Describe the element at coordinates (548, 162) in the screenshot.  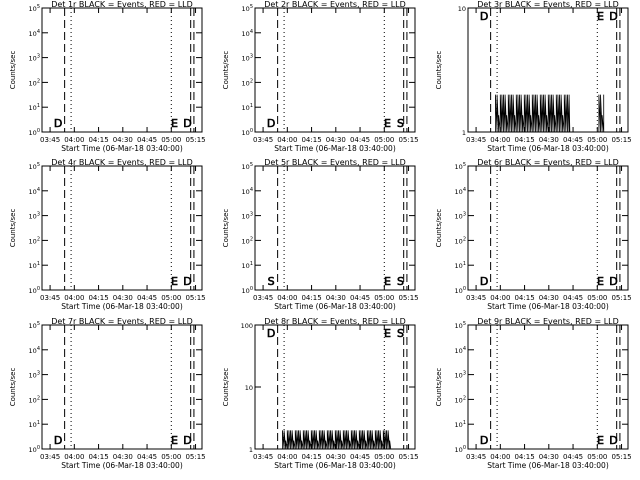
I see `panel-title: Det 6r BLACK = Events, RED = LLD` at that location.